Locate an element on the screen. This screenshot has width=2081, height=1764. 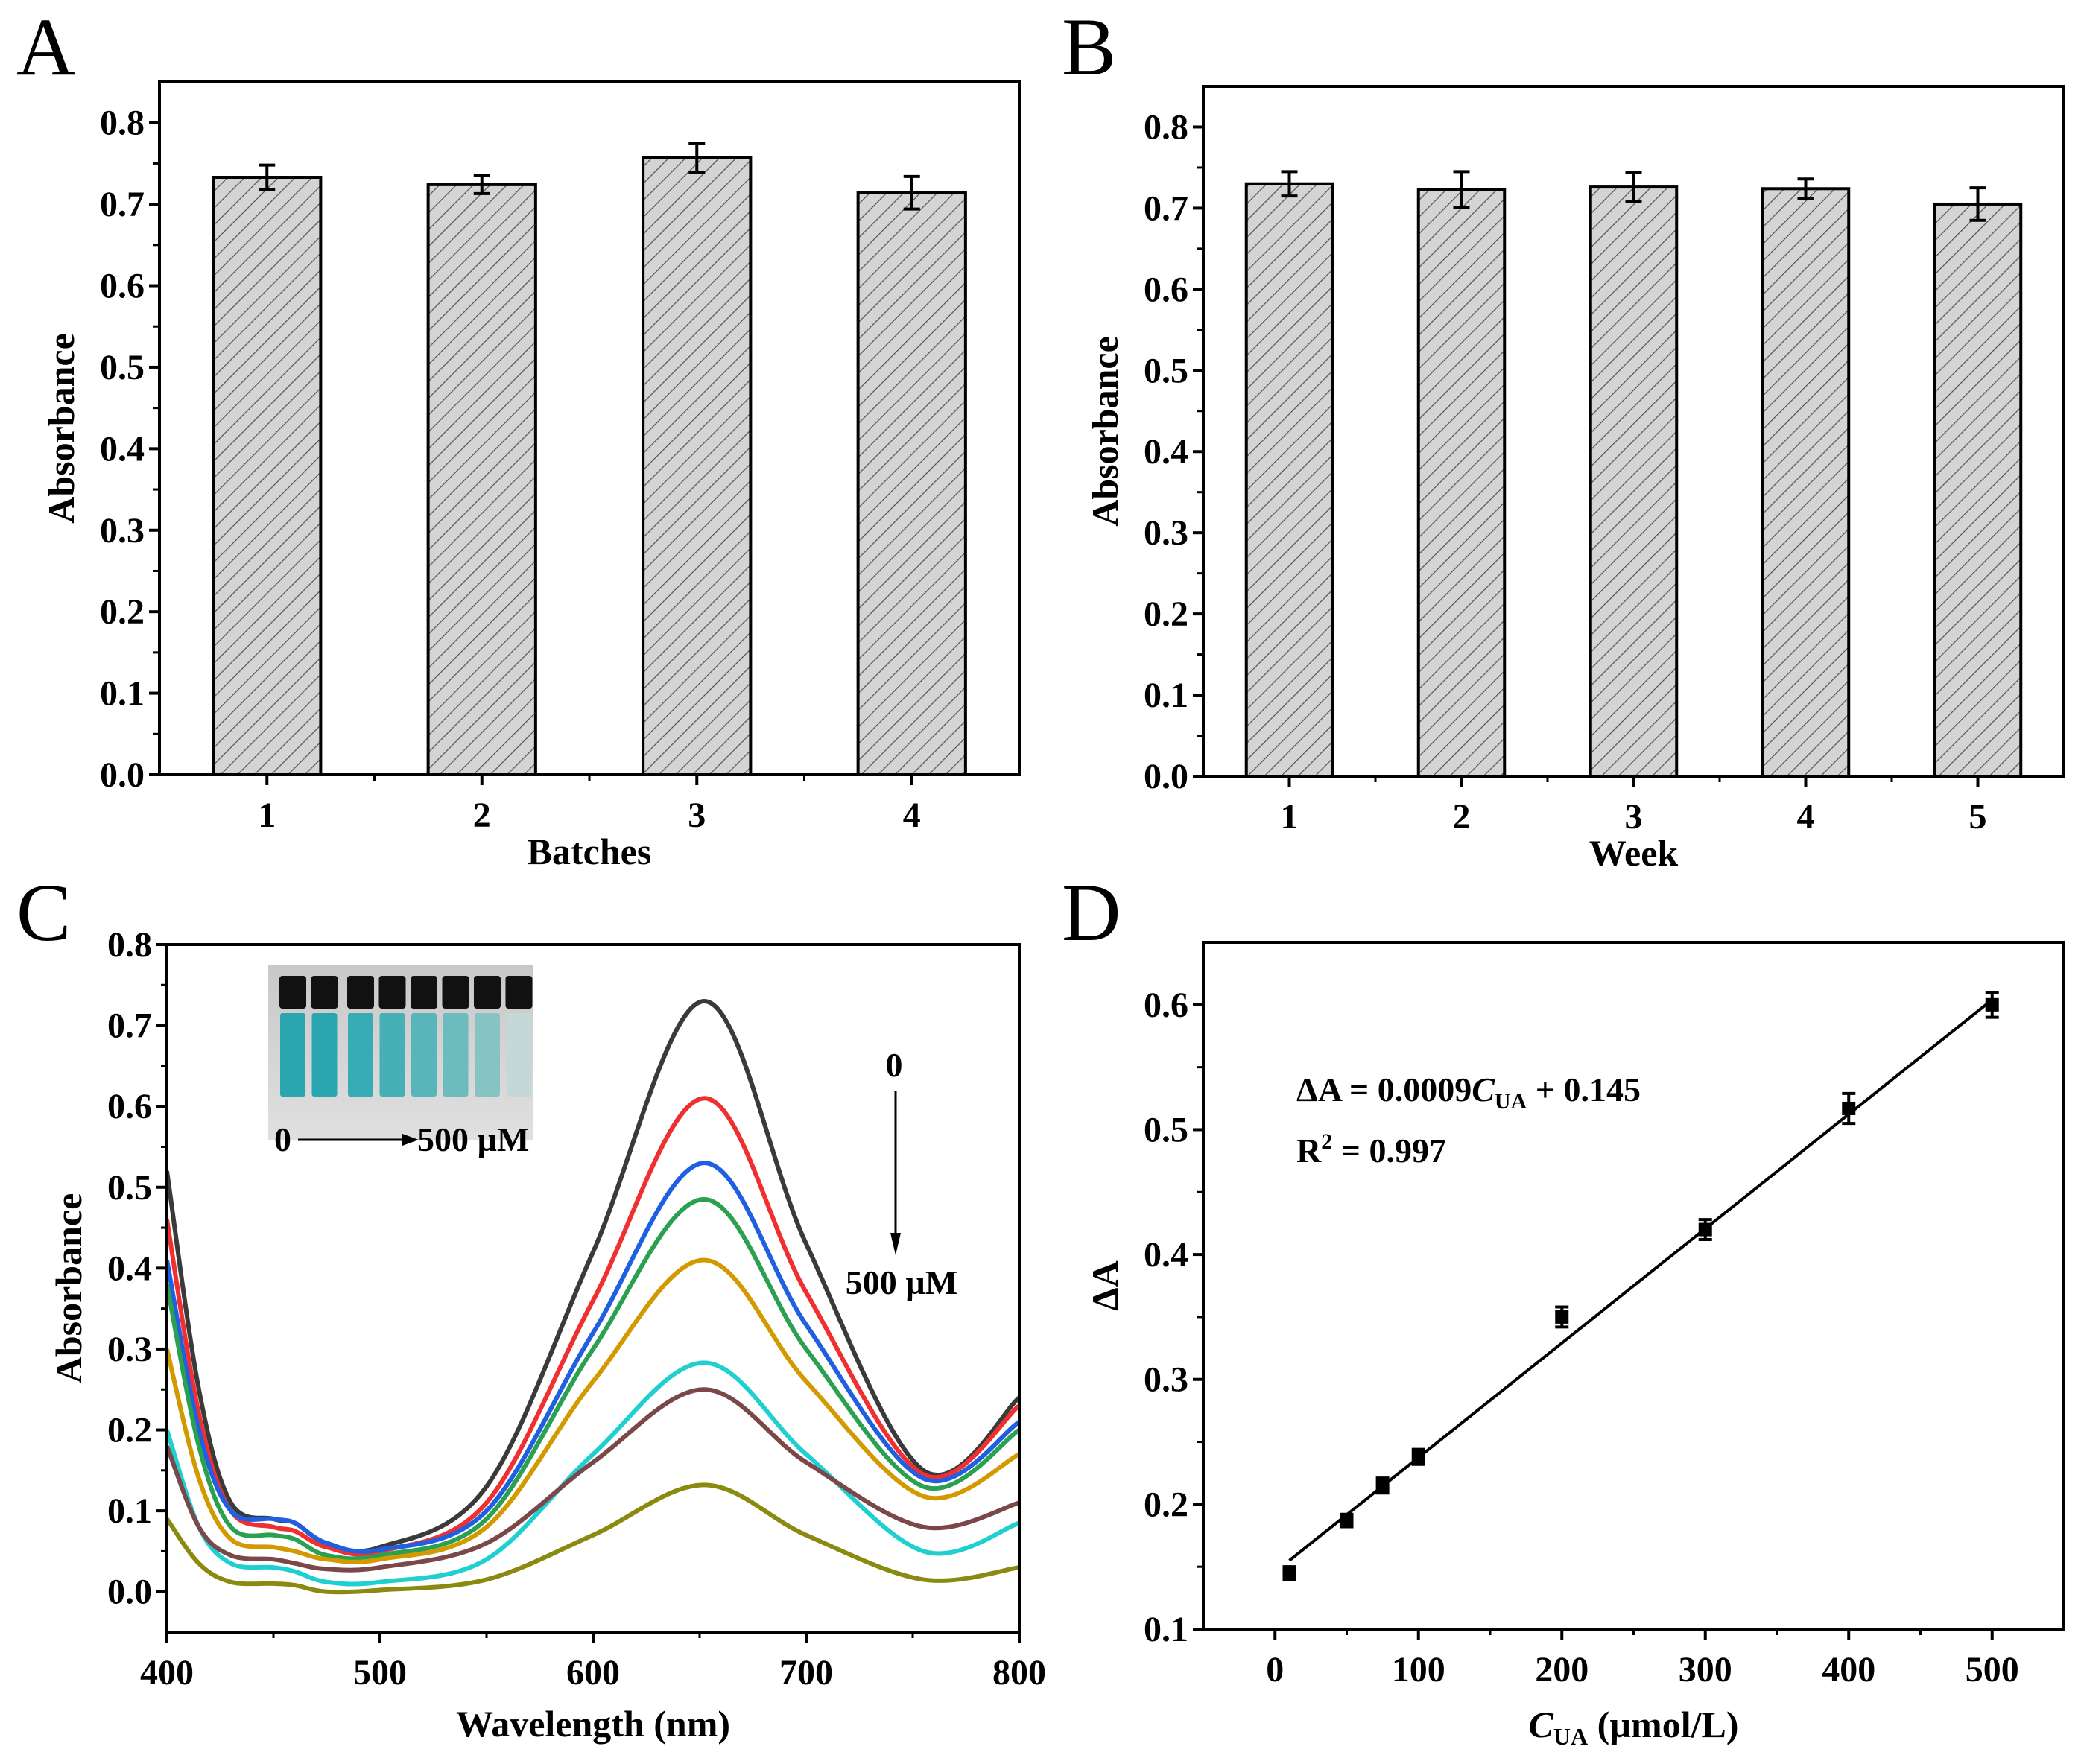
x-tick-label: 5 is located at coordinates (1978, 817).